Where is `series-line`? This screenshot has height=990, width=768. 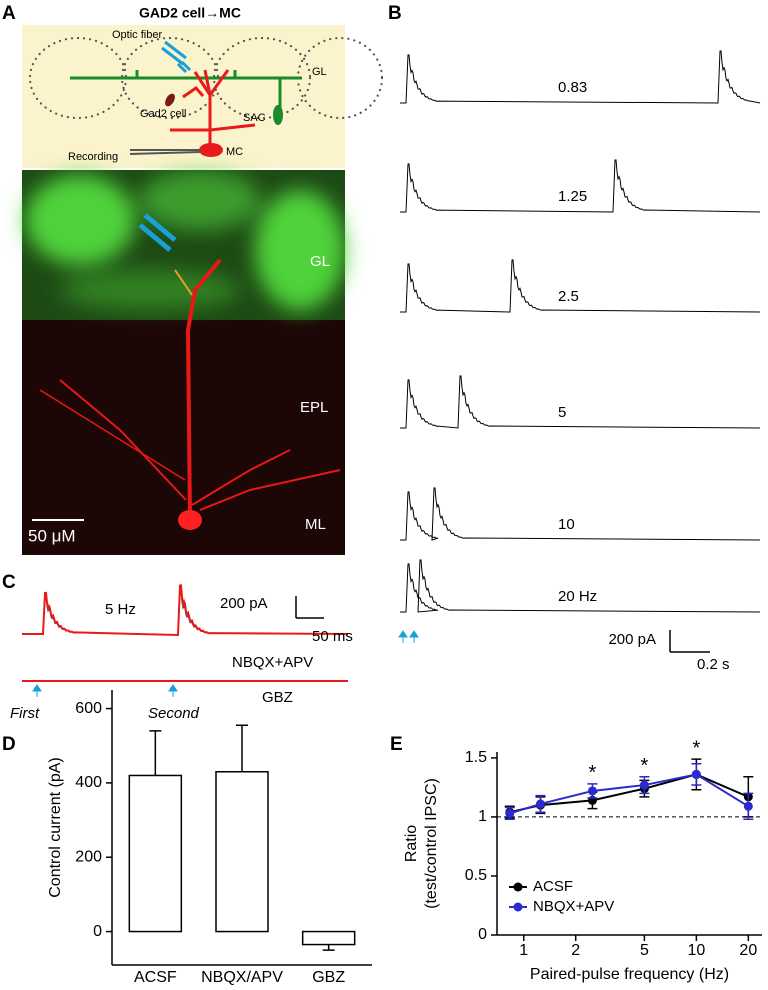 series-line is located at coordinates (629, 794).